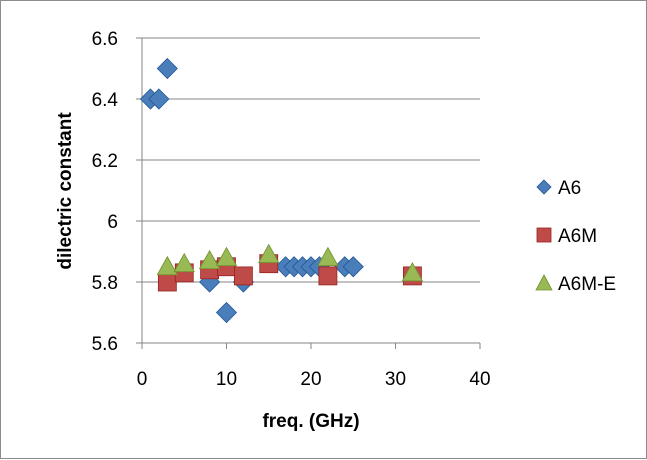 The width and height of the screenshot is (647, 460). I want to click on legend-label: A6M-E, so click(587, 284).